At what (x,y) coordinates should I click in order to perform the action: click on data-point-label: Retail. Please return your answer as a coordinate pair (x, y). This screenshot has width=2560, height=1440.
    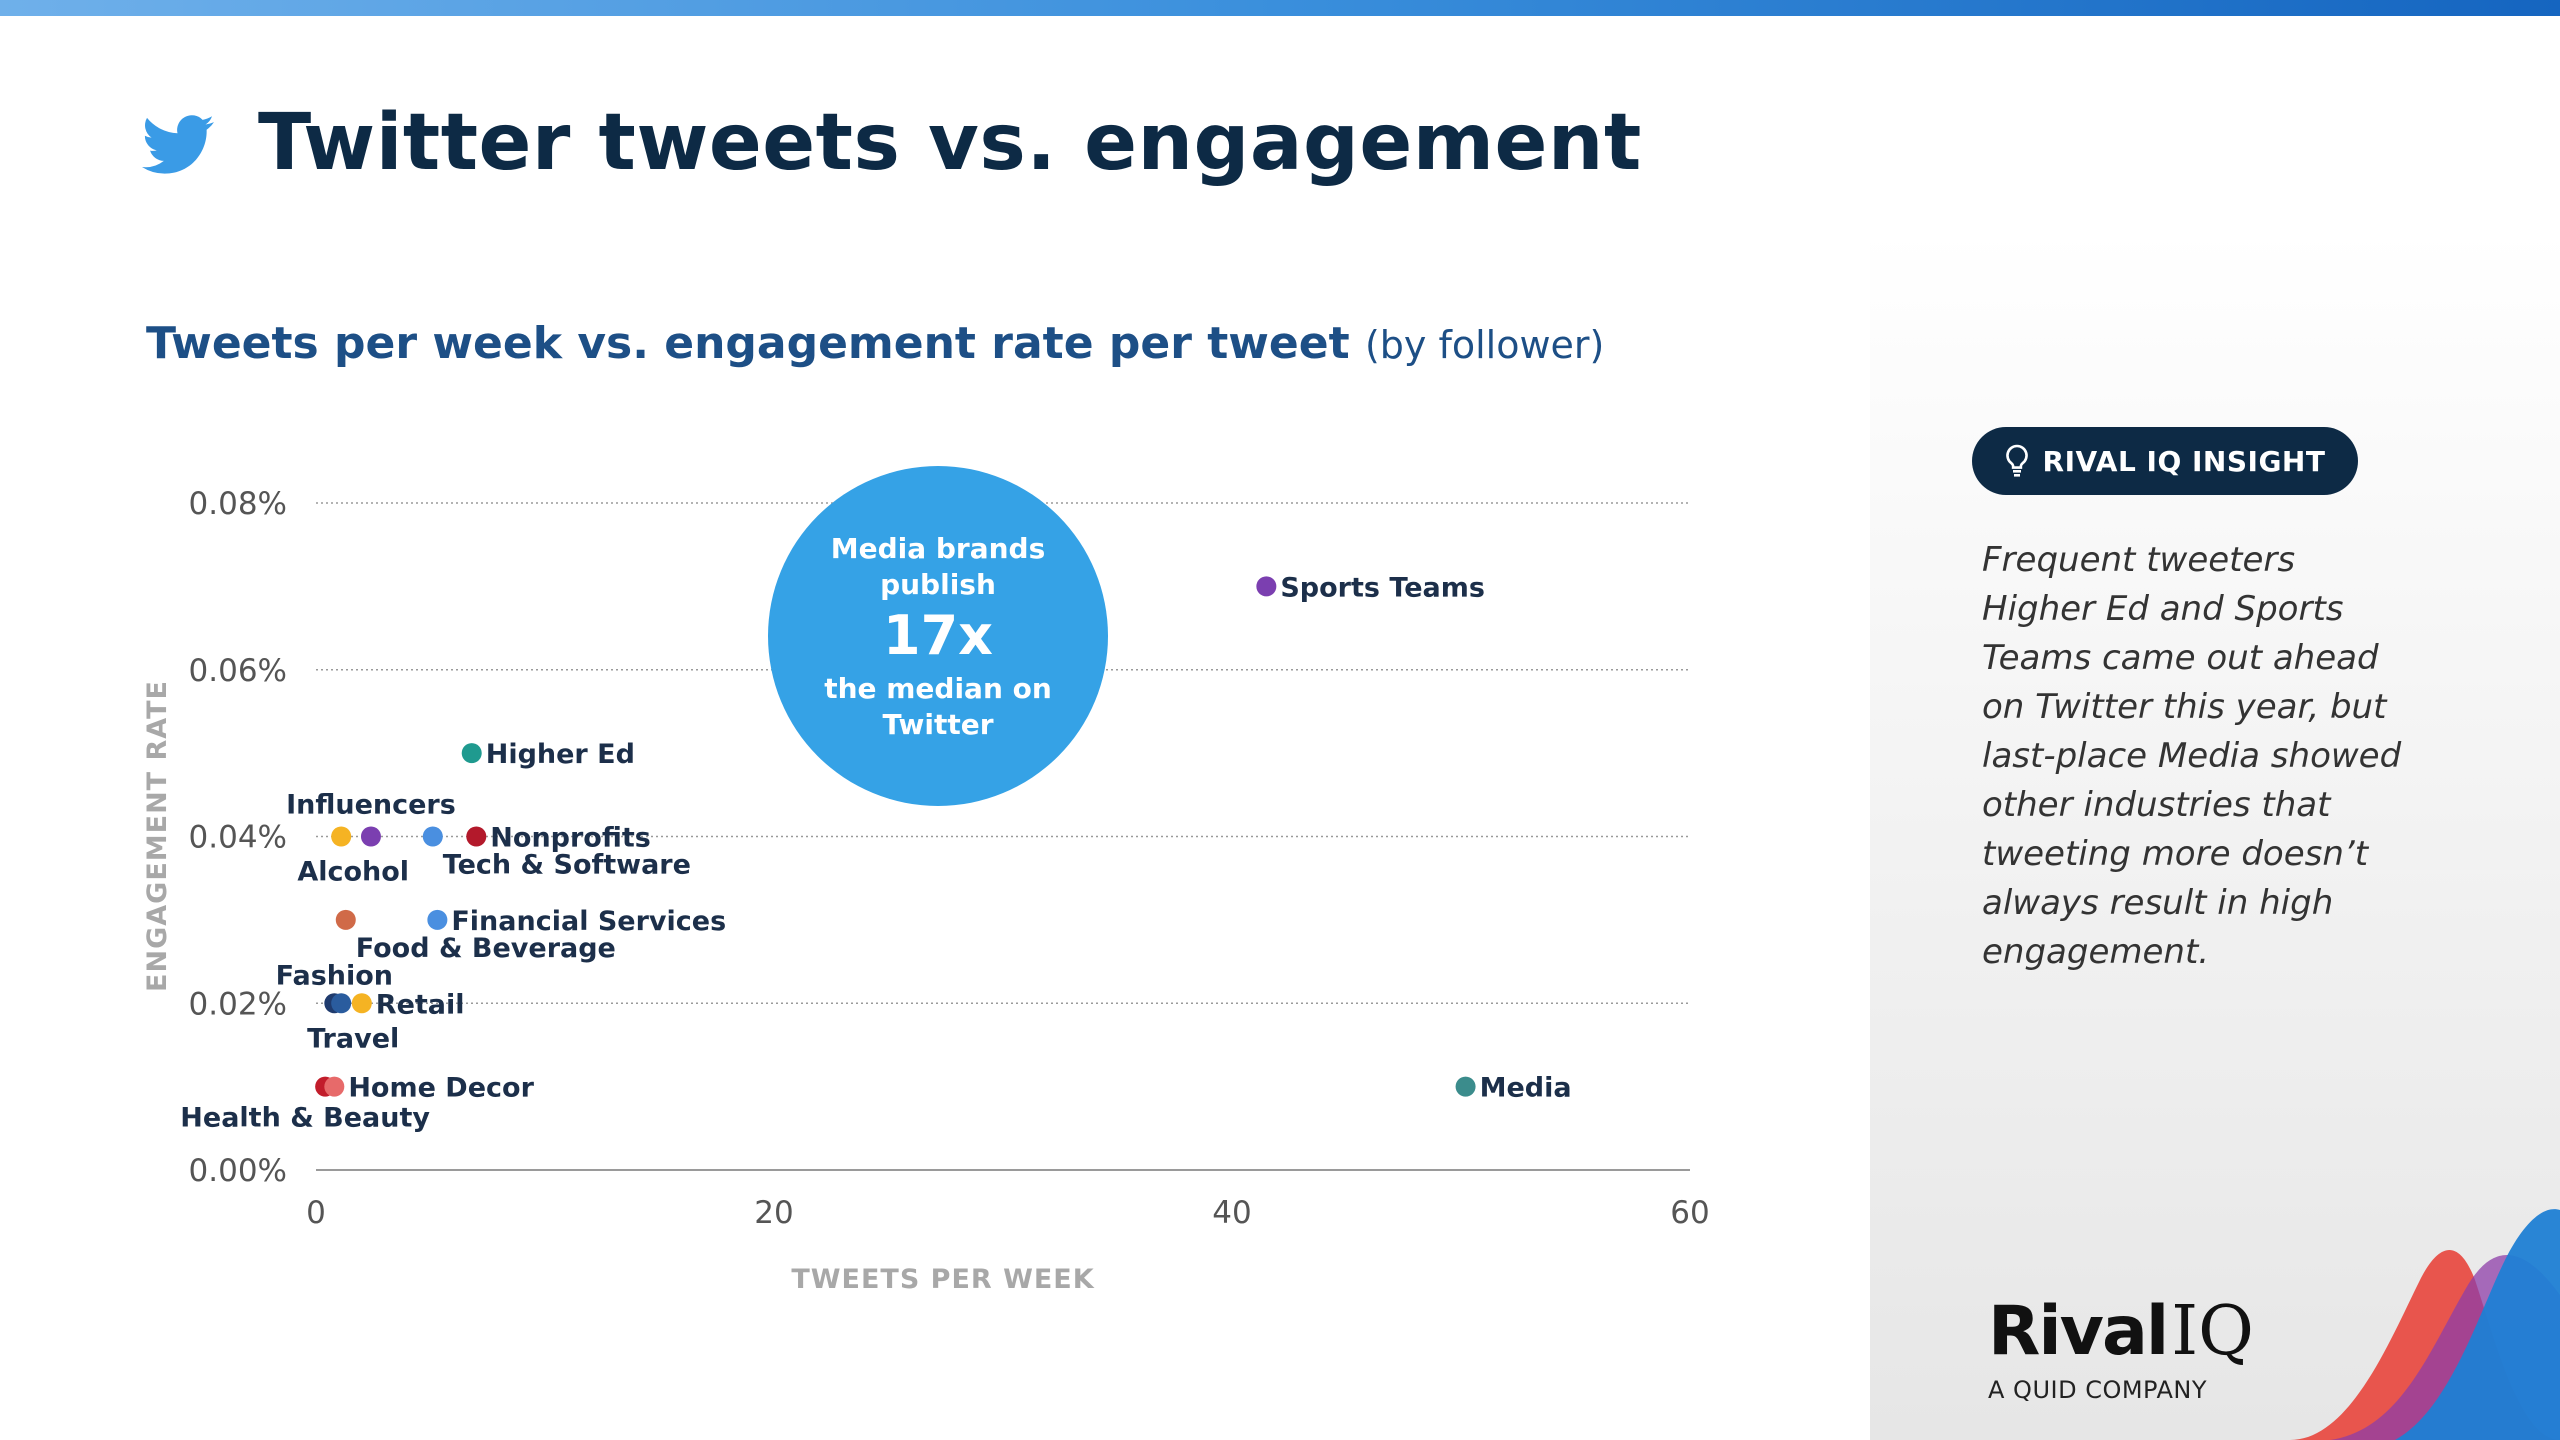
    Looking at the image, I should click on (420, 1004).